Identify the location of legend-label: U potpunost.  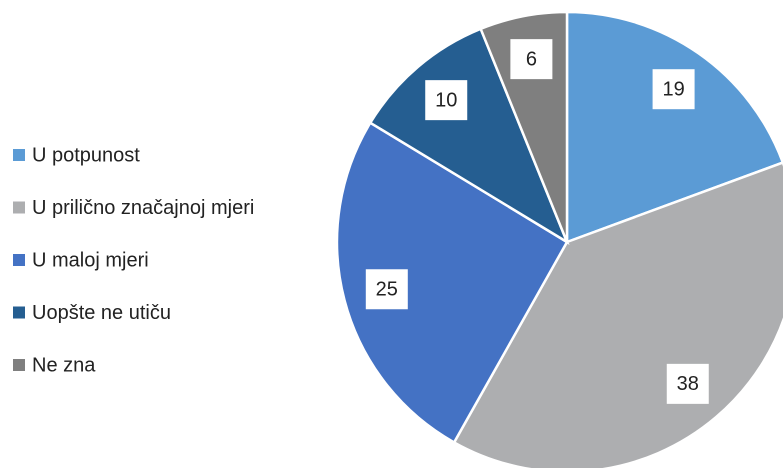
(86, 155).